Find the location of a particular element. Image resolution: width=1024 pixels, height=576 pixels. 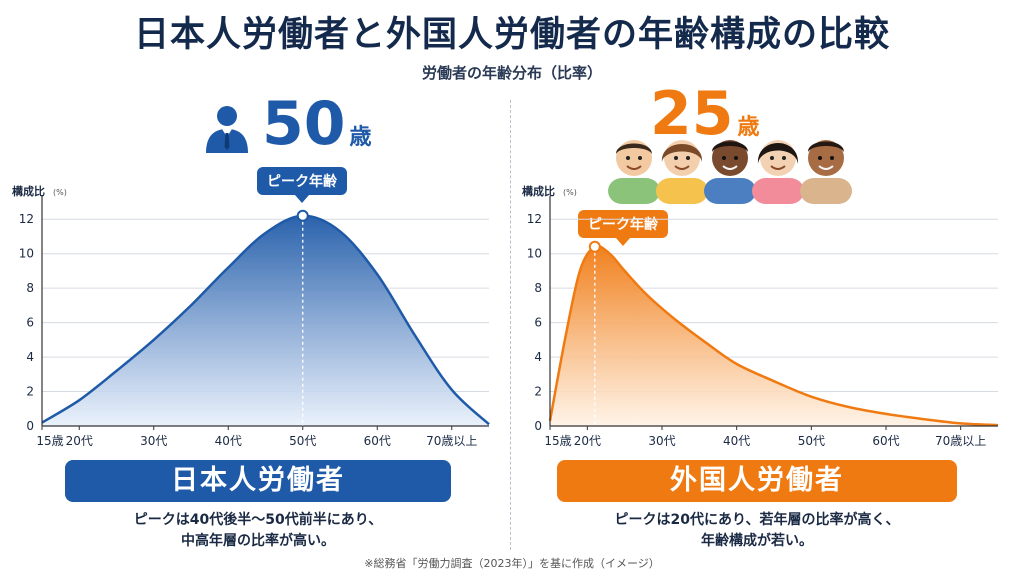

foreign-x-tick-label: 60代 is located at coordinates (885, 441).